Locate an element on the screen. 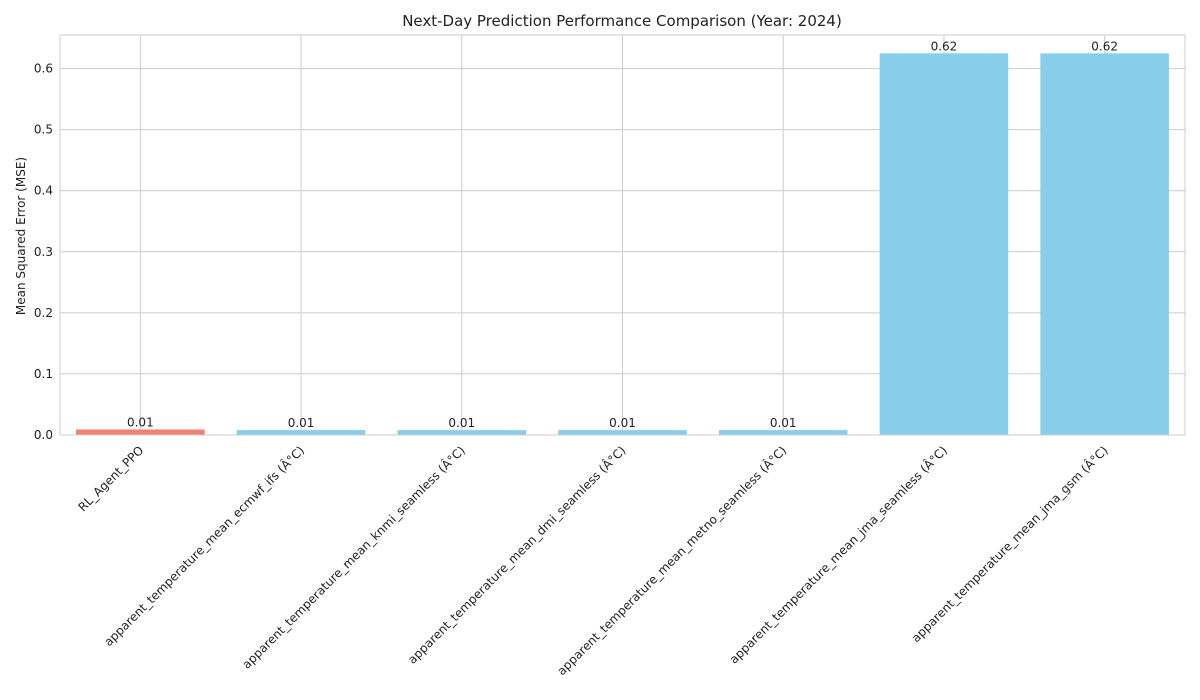 This screenshot has height=700, width=1200. y-tick-label: 0.5 is located at coordinates (43, 130).